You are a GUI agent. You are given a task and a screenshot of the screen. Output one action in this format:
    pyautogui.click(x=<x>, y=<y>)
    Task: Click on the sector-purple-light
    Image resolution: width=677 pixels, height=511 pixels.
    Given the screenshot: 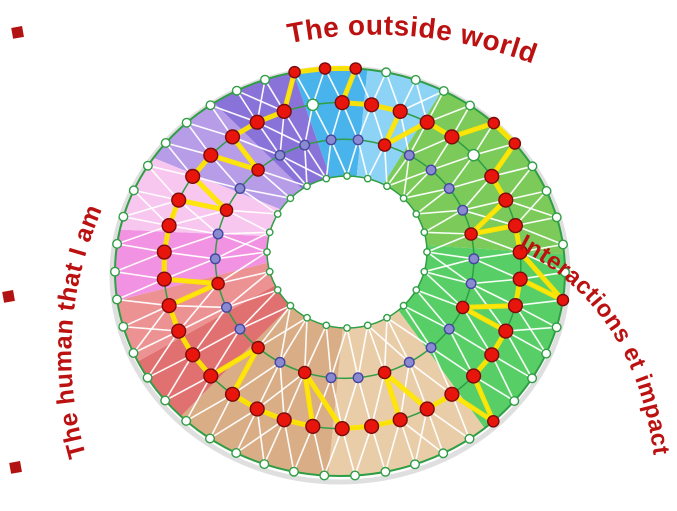 What is the action you would take?
    pyautogui.click(x=228, y=156)
    